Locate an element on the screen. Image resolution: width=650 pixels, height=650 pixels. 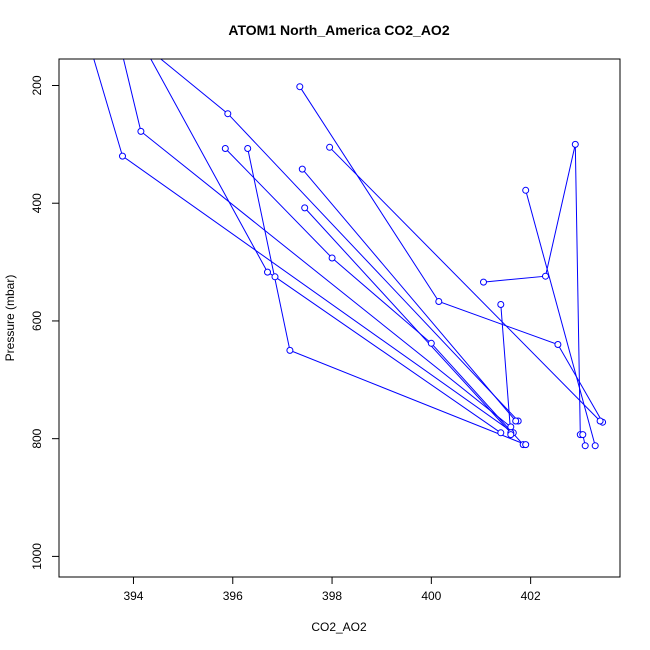
y-tick-label: 200 is located at coordinates (37, 85).